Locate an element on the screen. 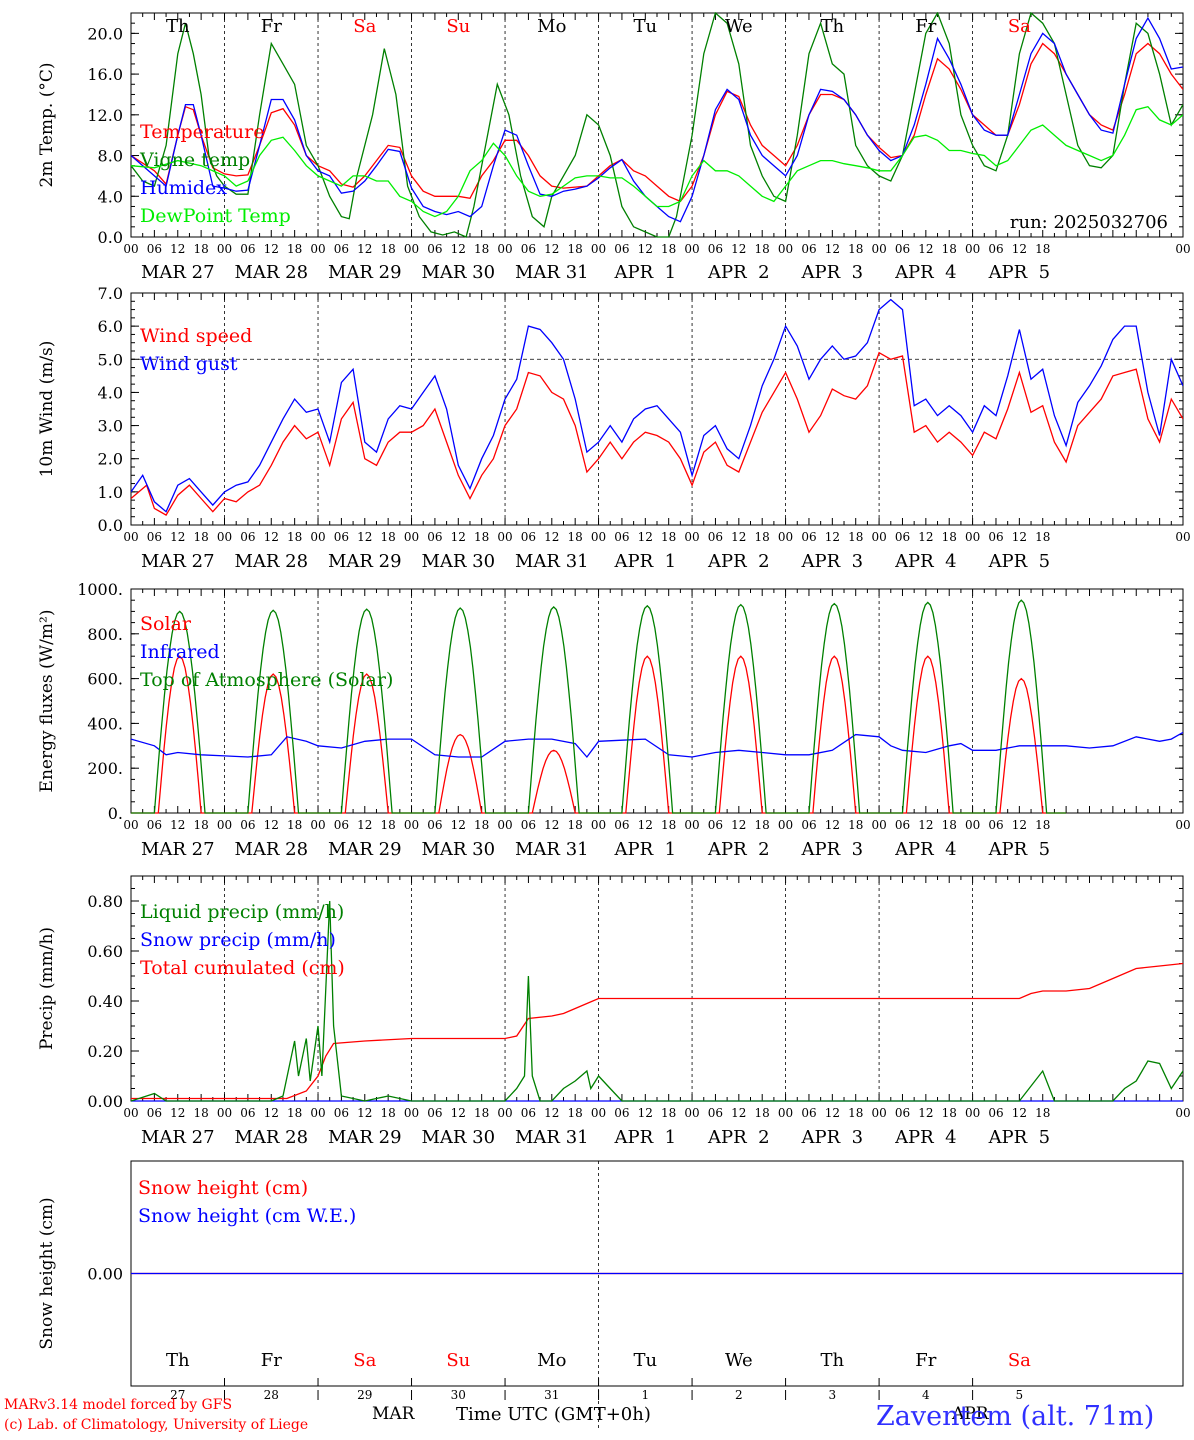 This screenshot has height=1440, width=1194. date-label: APR 2 is located at coordinates (738, 561).